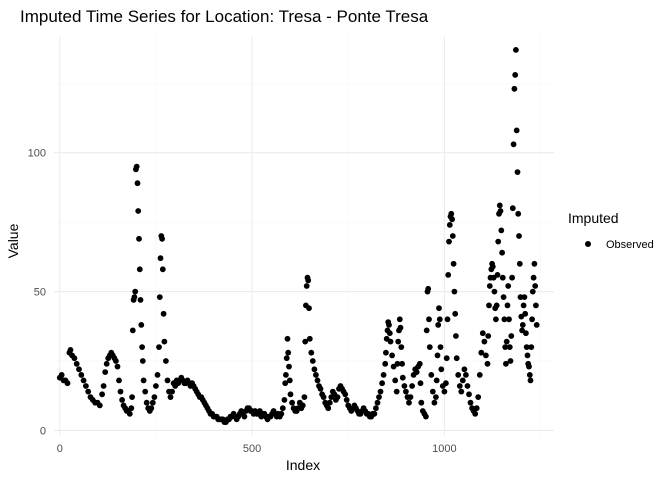  What do you see at coordinates (60, 449) in the screenshot?
I see `x-tick-label: 0` at bounding box center [60, 449].